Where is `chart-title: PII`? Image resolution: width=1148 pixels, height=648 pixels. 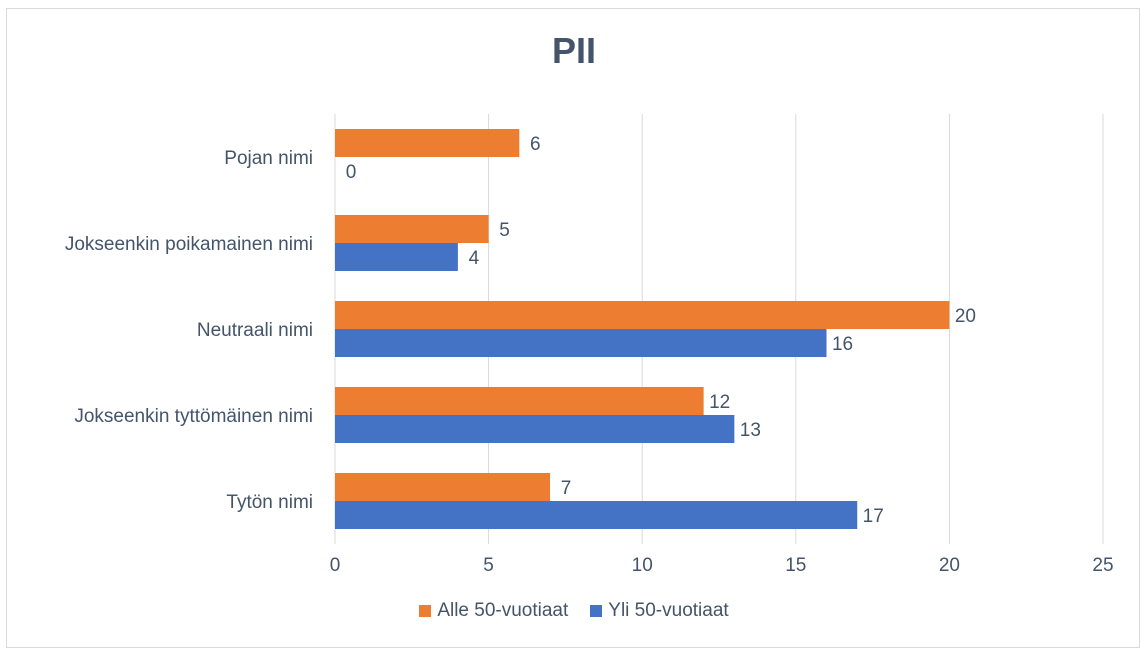 chart-title: PII is located at coordinates (573, 50).